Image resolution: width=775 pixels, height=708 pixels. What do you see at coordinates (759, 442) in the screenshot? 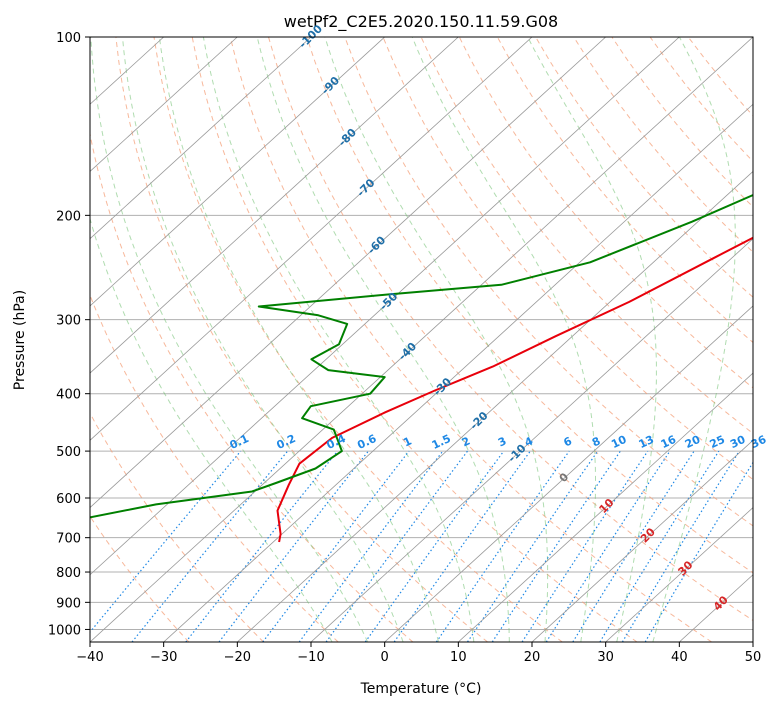
I see `mixing-ratio-label-17: 36` at bounding box center [759, 442].